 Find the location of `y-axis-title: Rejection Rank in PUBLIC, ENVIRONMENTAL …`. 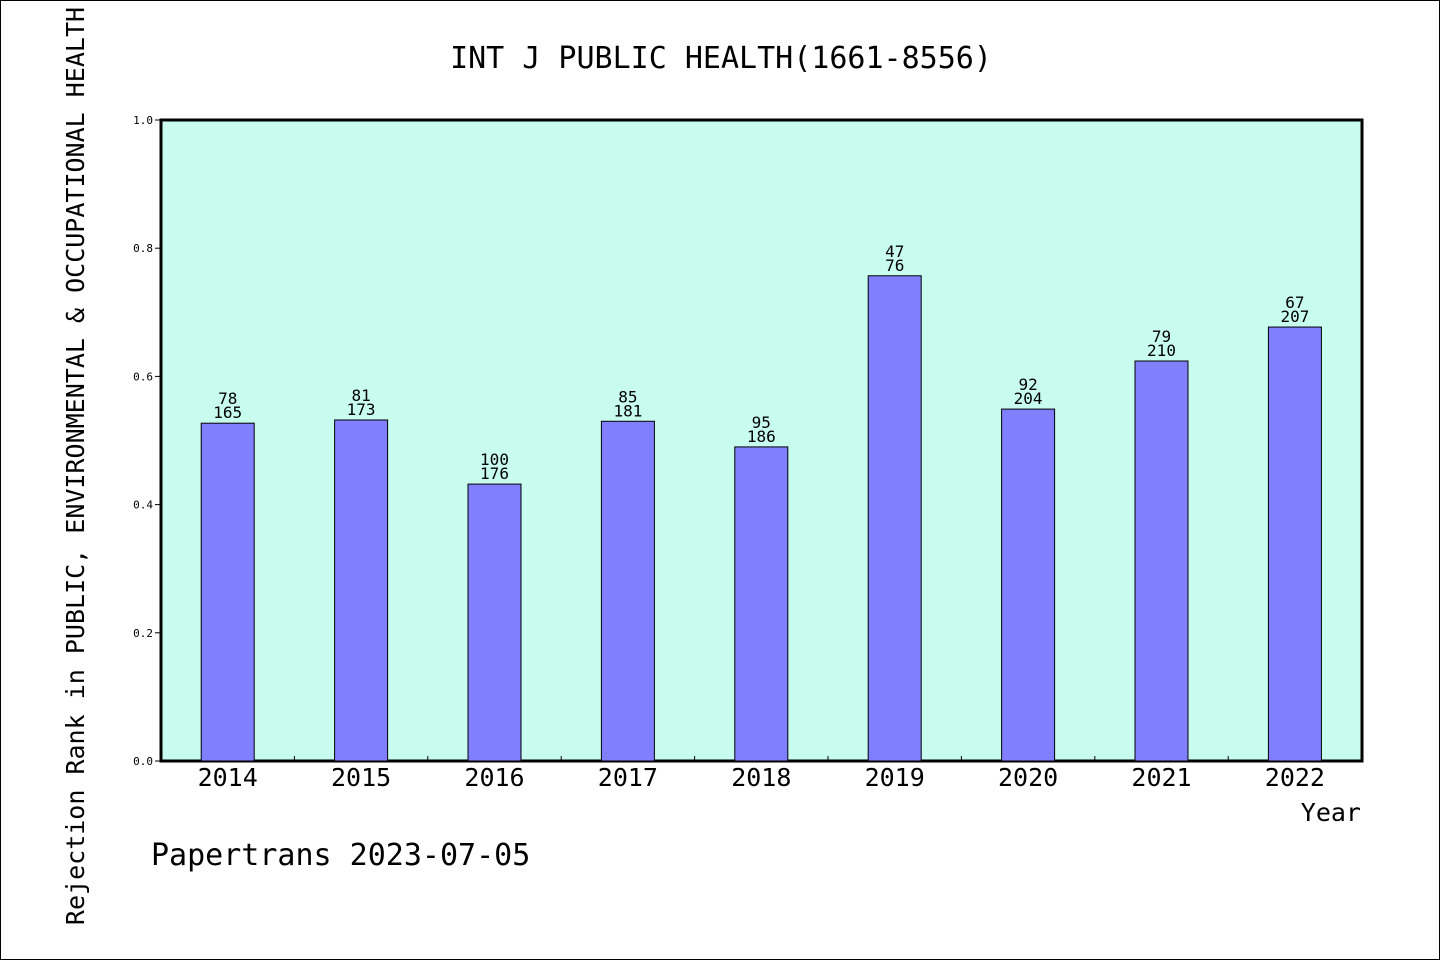

y-axis-title: Rejection Rank in PUBLIC, ENVIRONMENTAL … is located at coordinates (75, 466).